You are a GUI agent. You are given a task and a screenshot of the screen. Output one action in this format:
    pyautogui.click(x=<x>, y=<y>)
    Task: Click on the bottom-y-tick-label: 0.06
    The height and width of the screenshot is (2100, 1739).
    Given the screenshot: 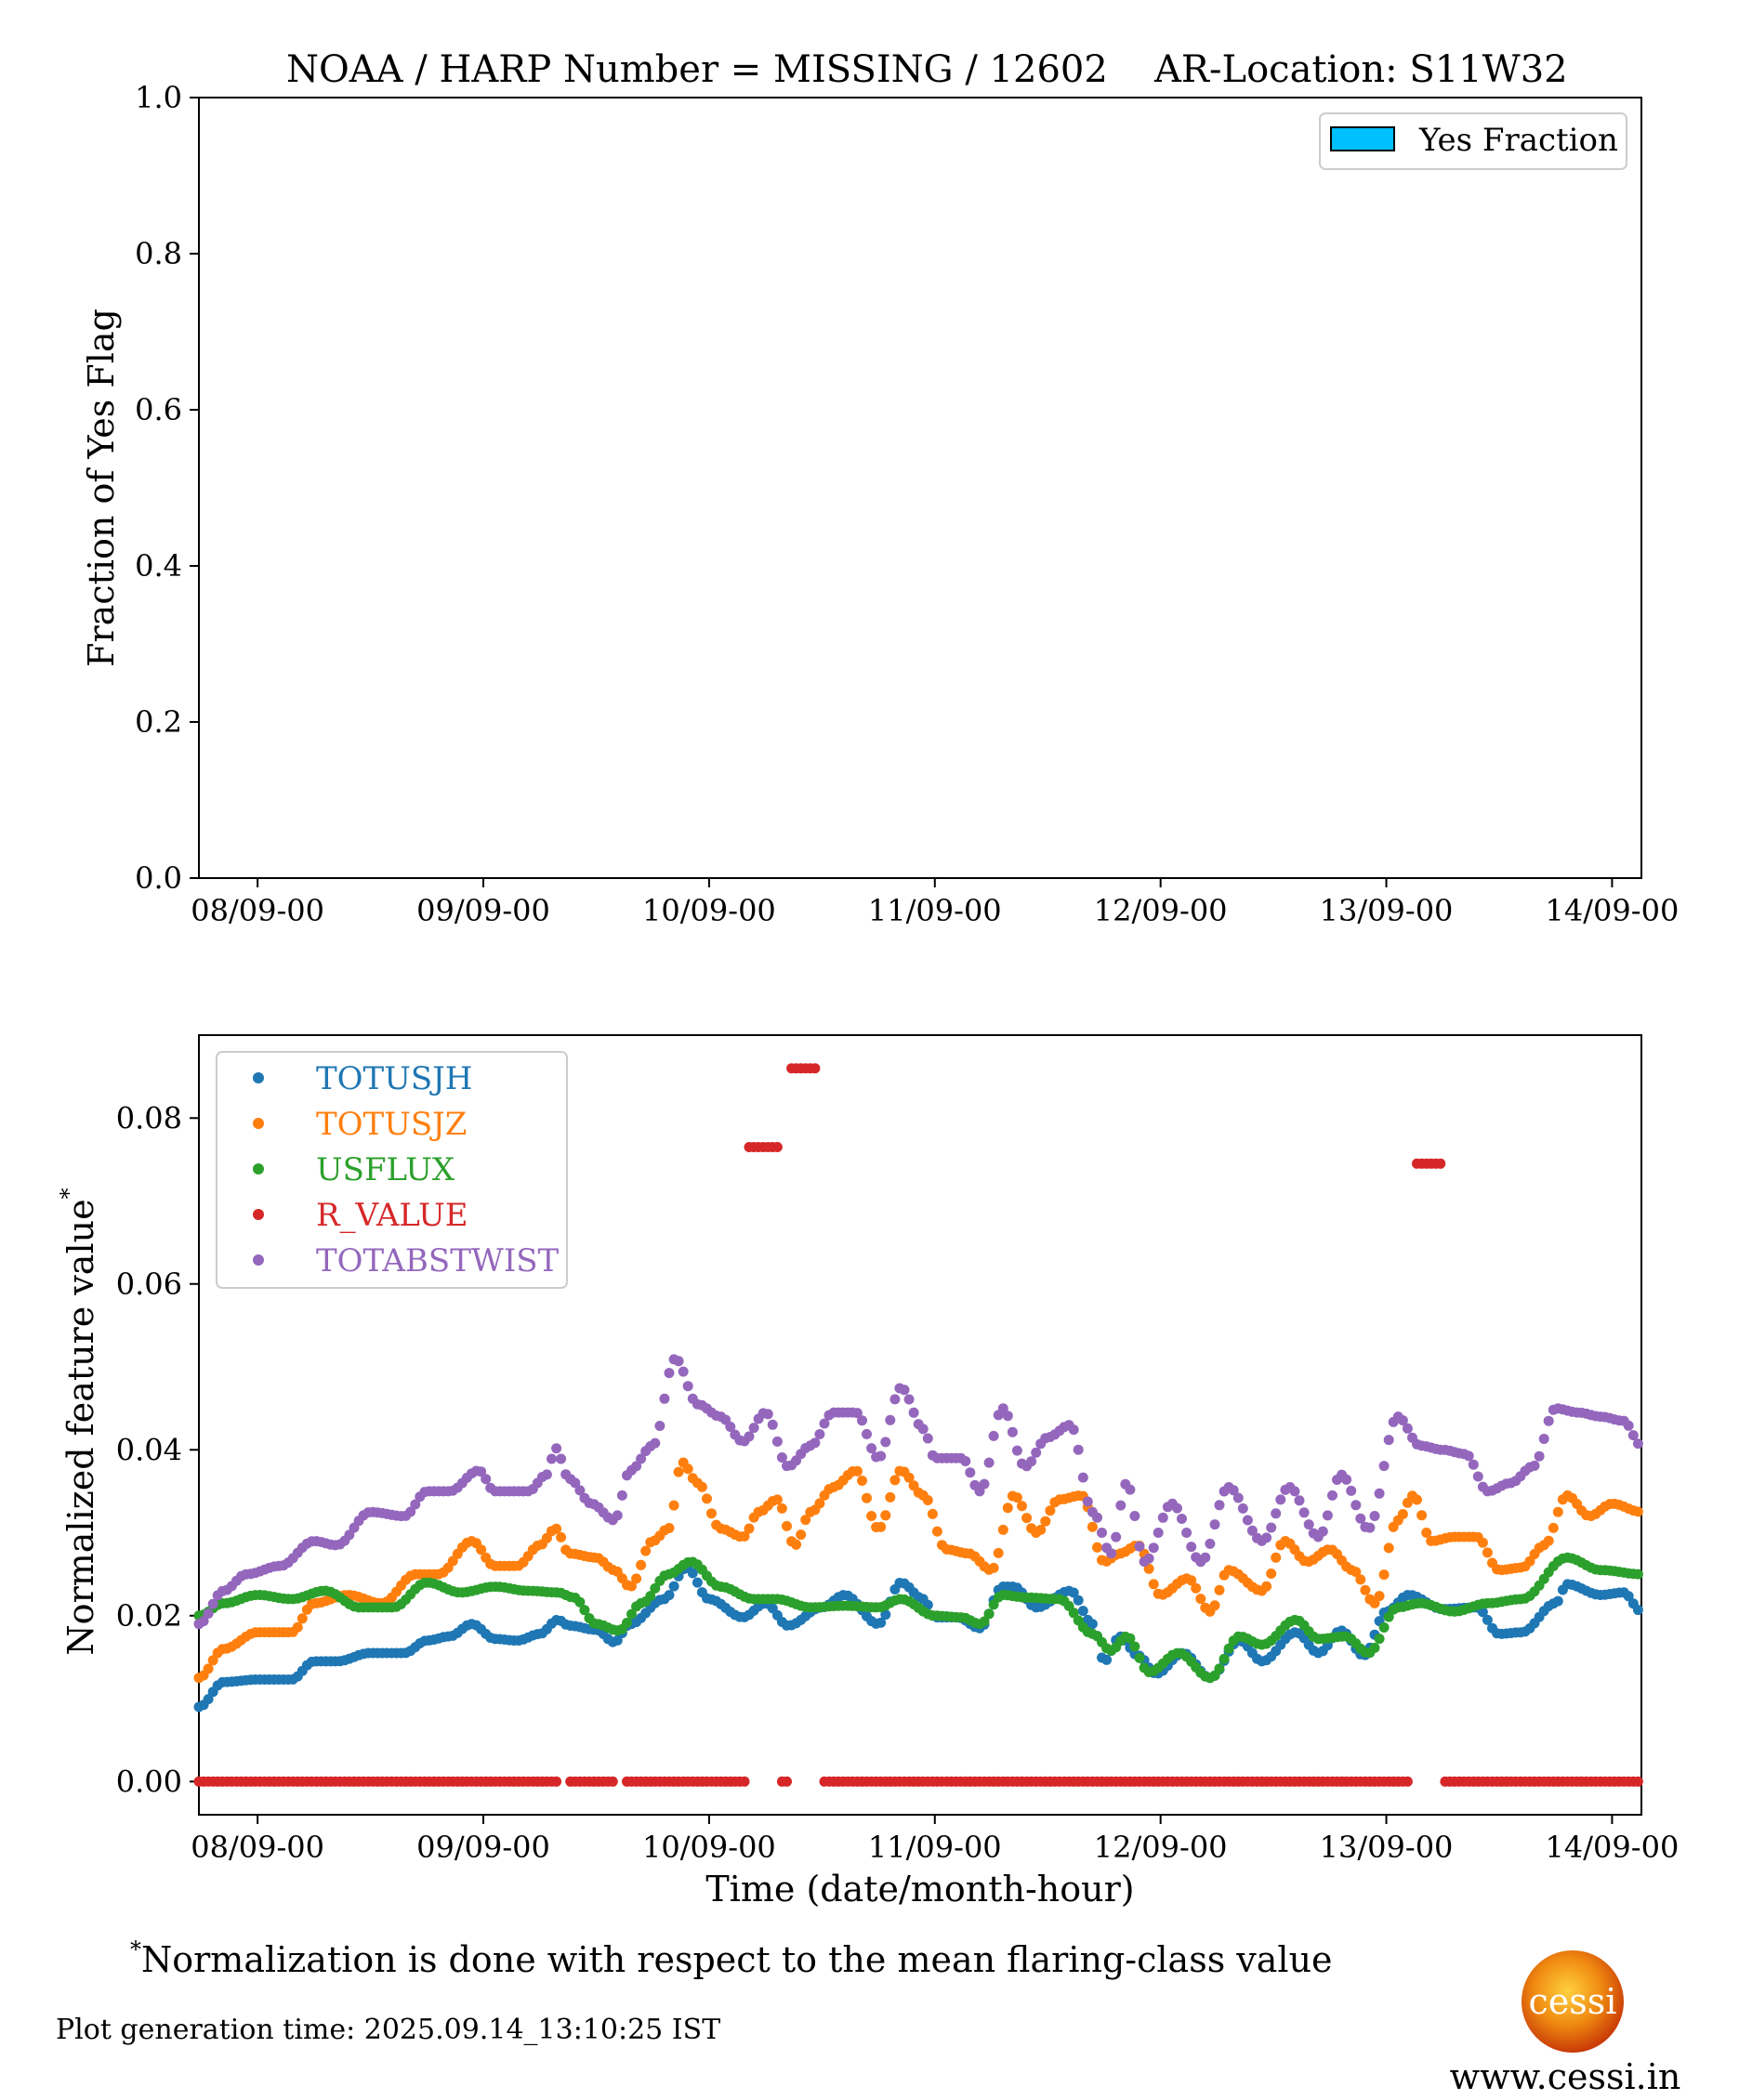 What is the action you would take?
    pyautogui.click(x=149, y=1284)
    